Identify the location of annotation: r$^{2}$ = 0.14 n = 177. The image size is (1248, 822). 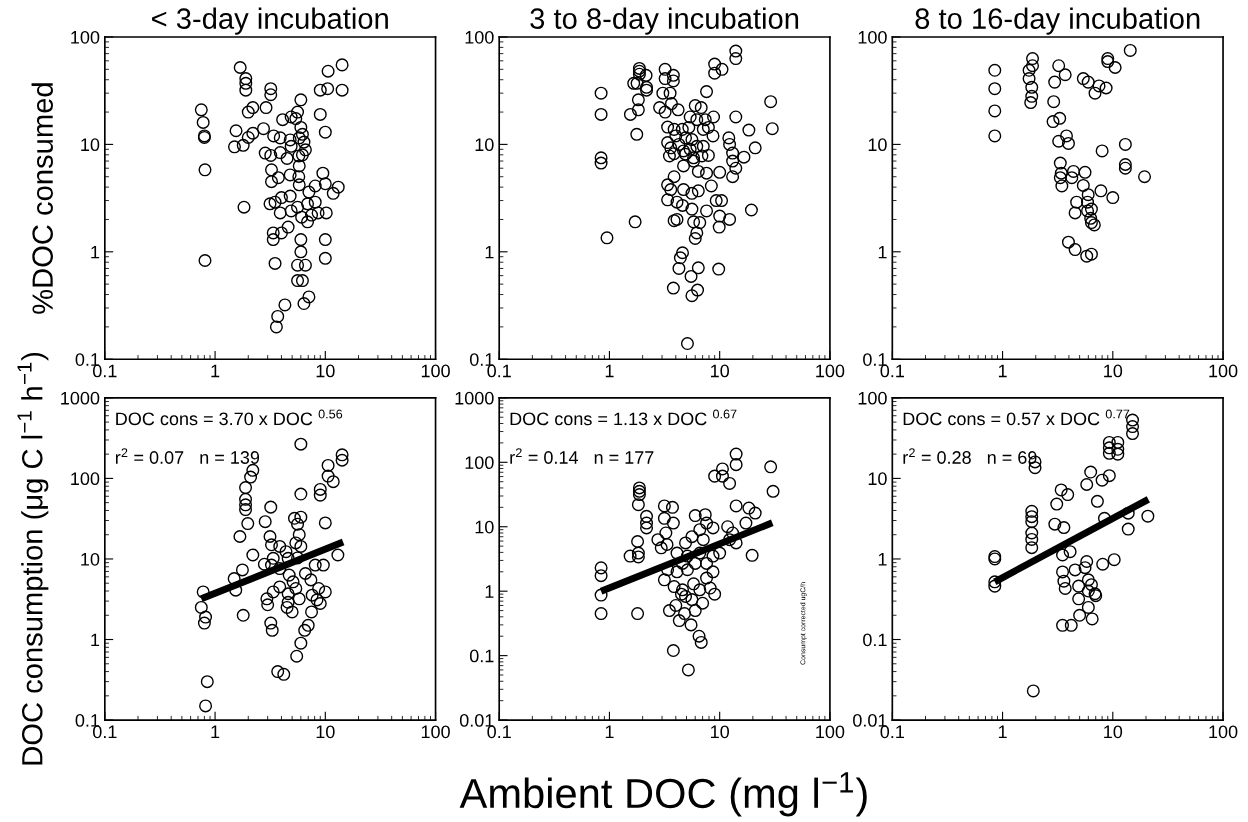
(582, 456).